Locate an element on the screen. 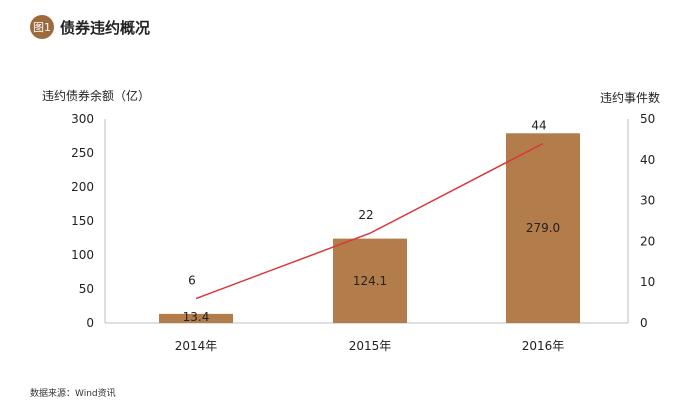 This screenshot has height=410, width=700. category-label: 2014年 is located at coordinates (196, 346).